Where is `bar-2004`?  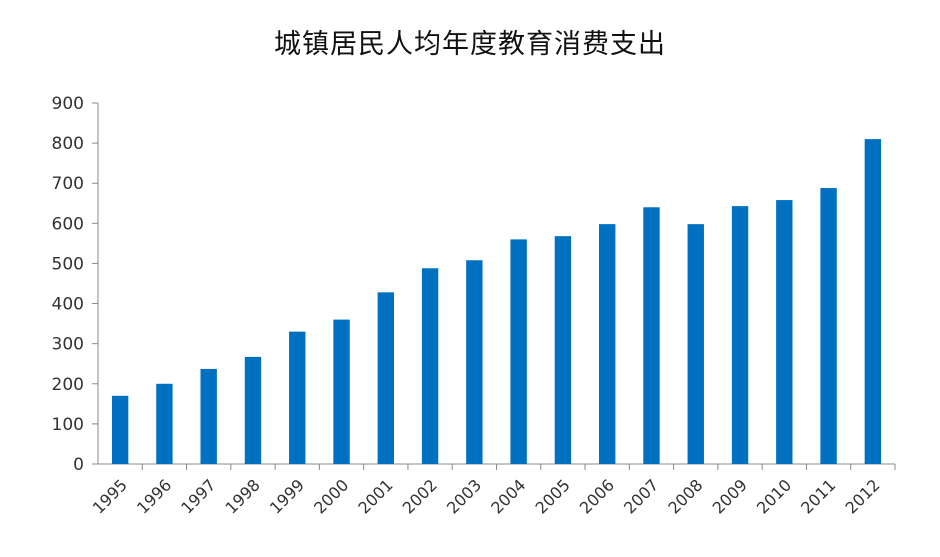 bar-2004 is located at coordinates (518, 351).